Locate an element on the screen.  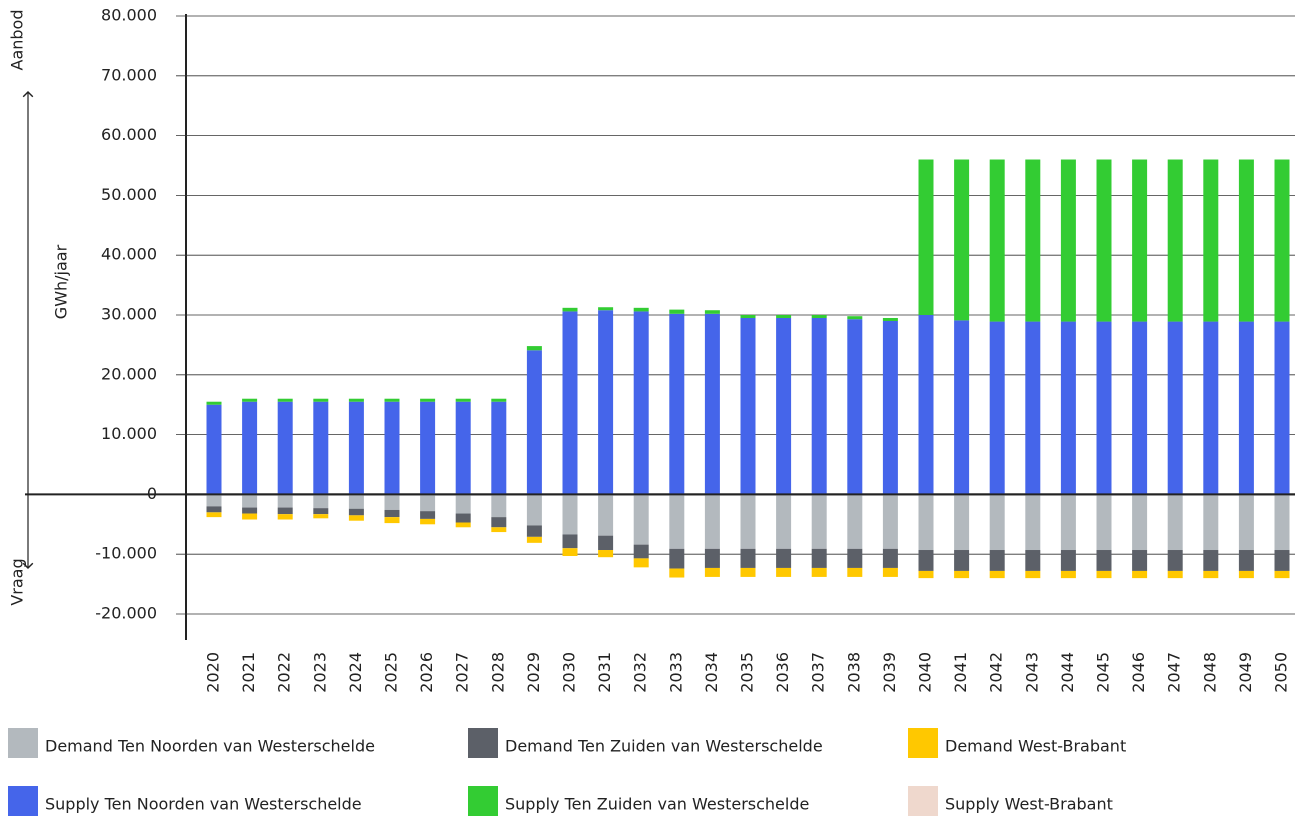
x-tick-label: 2032 is located at coordinates (640, 672).